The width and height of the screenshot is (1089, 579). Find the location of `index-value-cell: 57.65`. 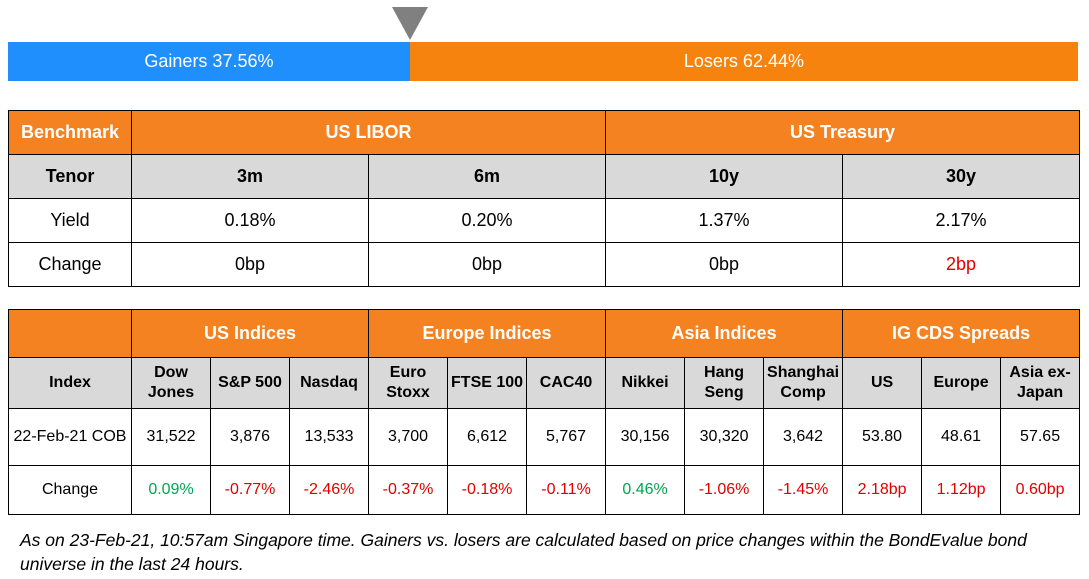

index-value-cell: 57.65 is located at coordinates (1040, 437).